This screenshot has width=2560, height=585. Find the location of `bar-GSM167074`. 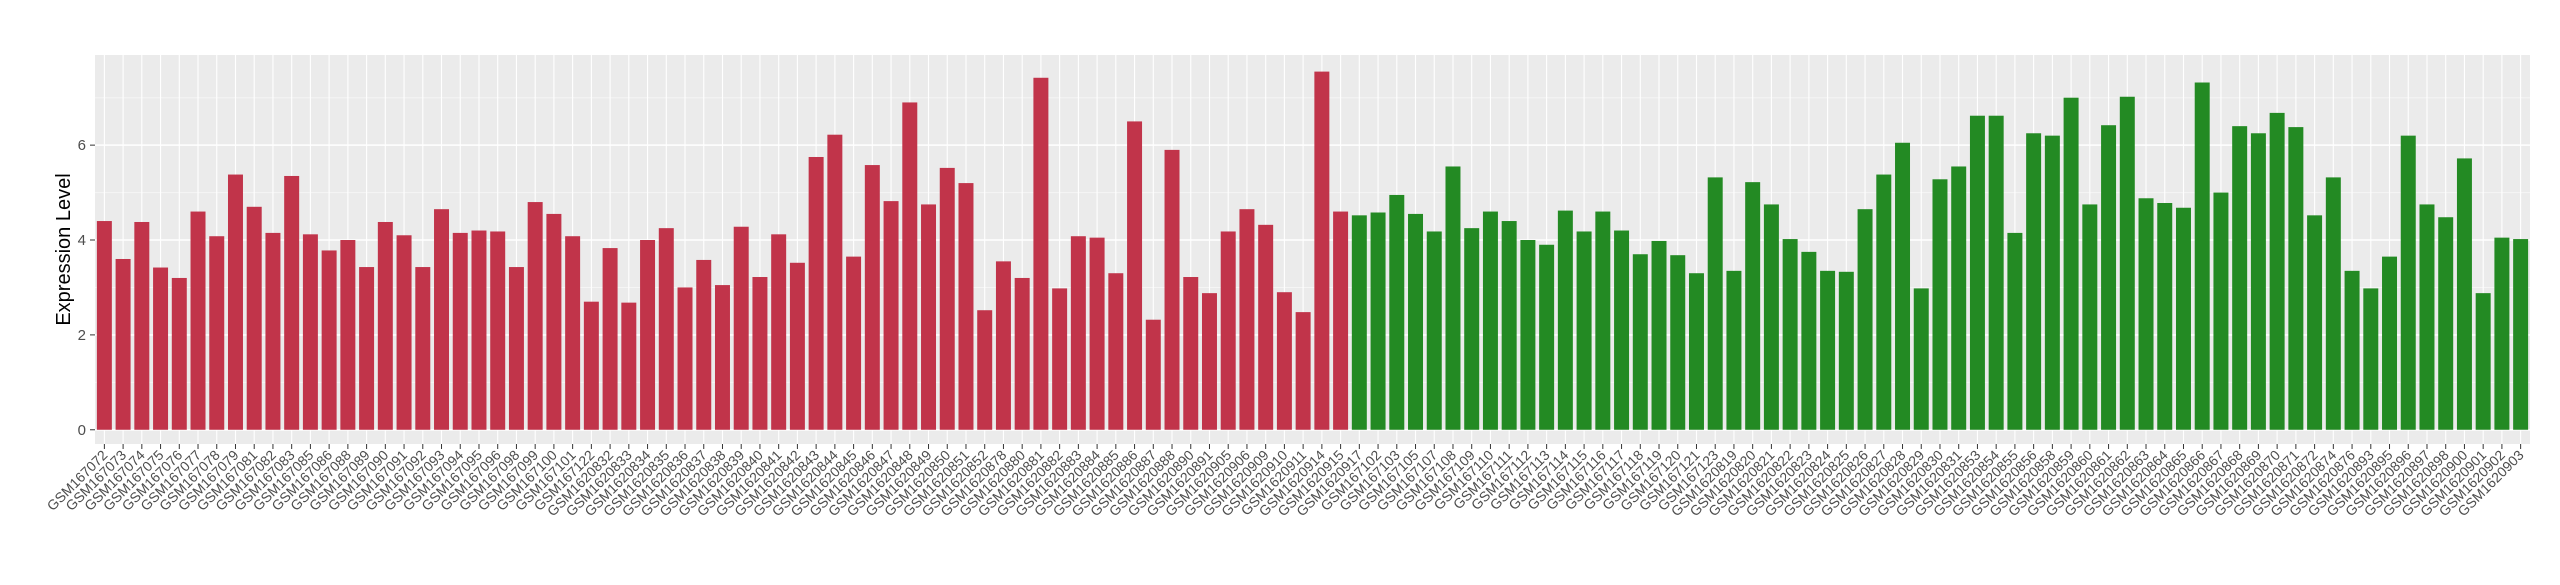

bar-GSM167074 is located at coordinates (142, 325).